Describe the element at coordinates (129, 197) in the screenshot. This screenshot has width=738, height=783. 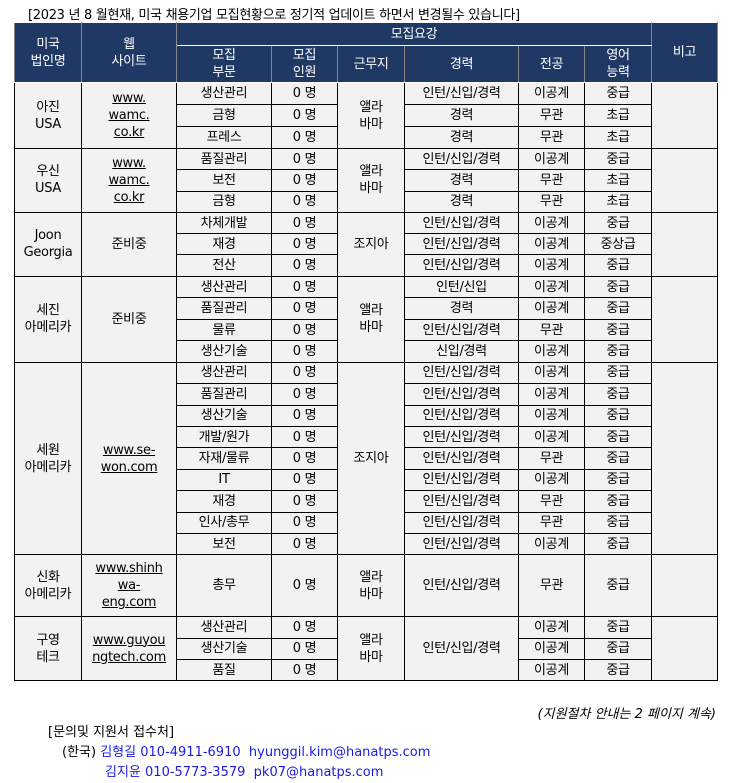
I see `text-line: co.kr` at that location.